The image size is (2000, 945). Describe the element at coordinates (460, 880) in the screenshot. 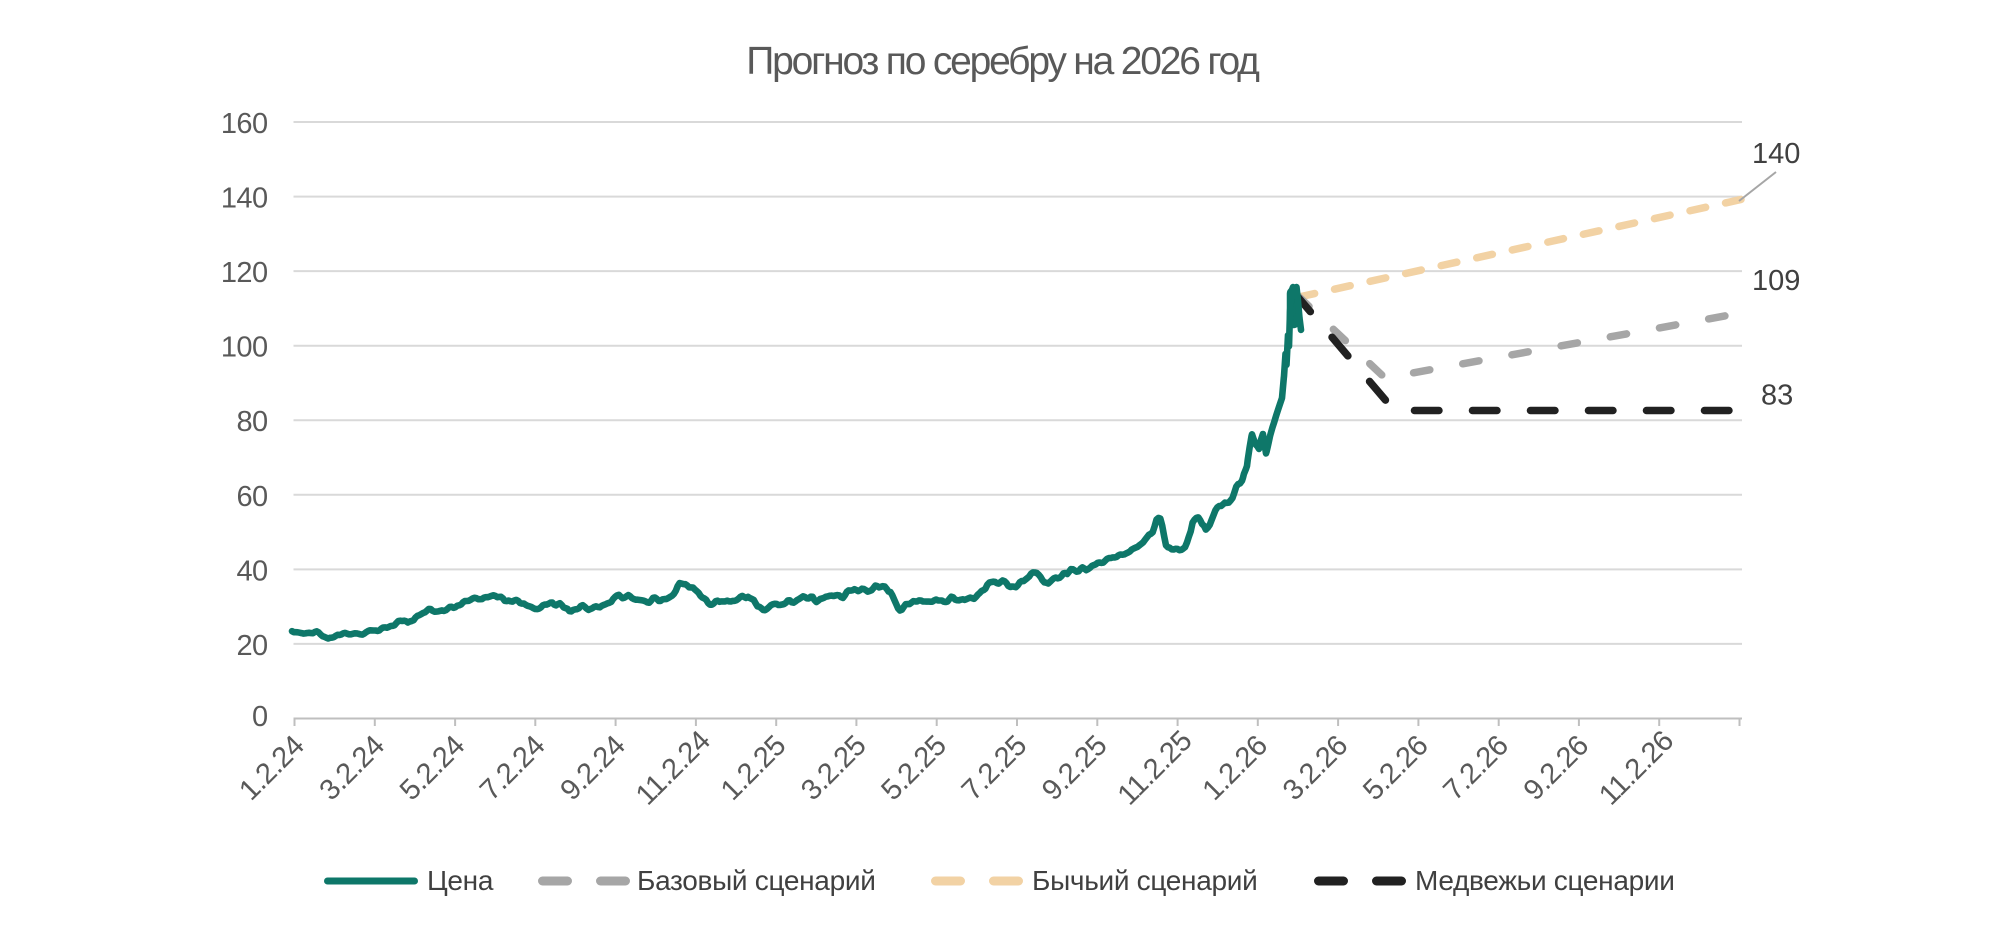

I see `svg-text: Цена` at that location.